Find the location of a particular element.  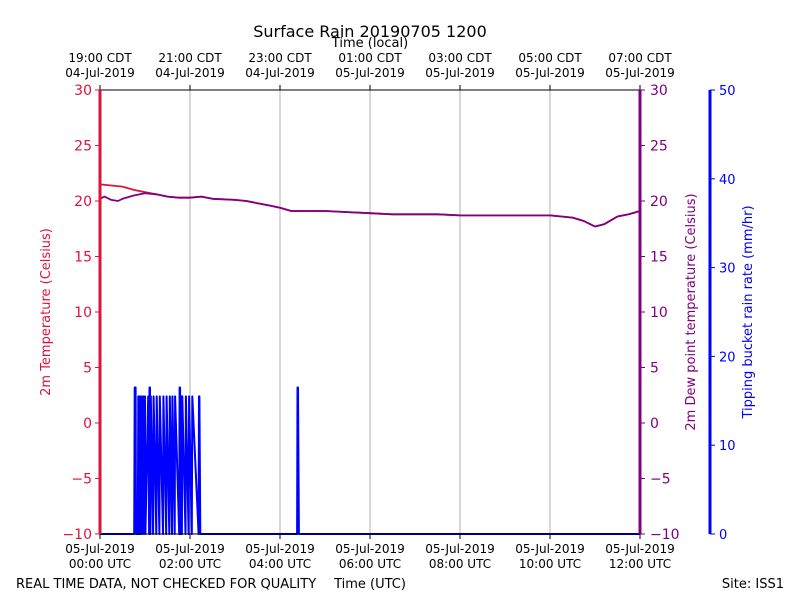

footer-quality-note: REAL TIME DATA, NOT CHECKED FOR QUALITY is located at coordinates (166, 584).